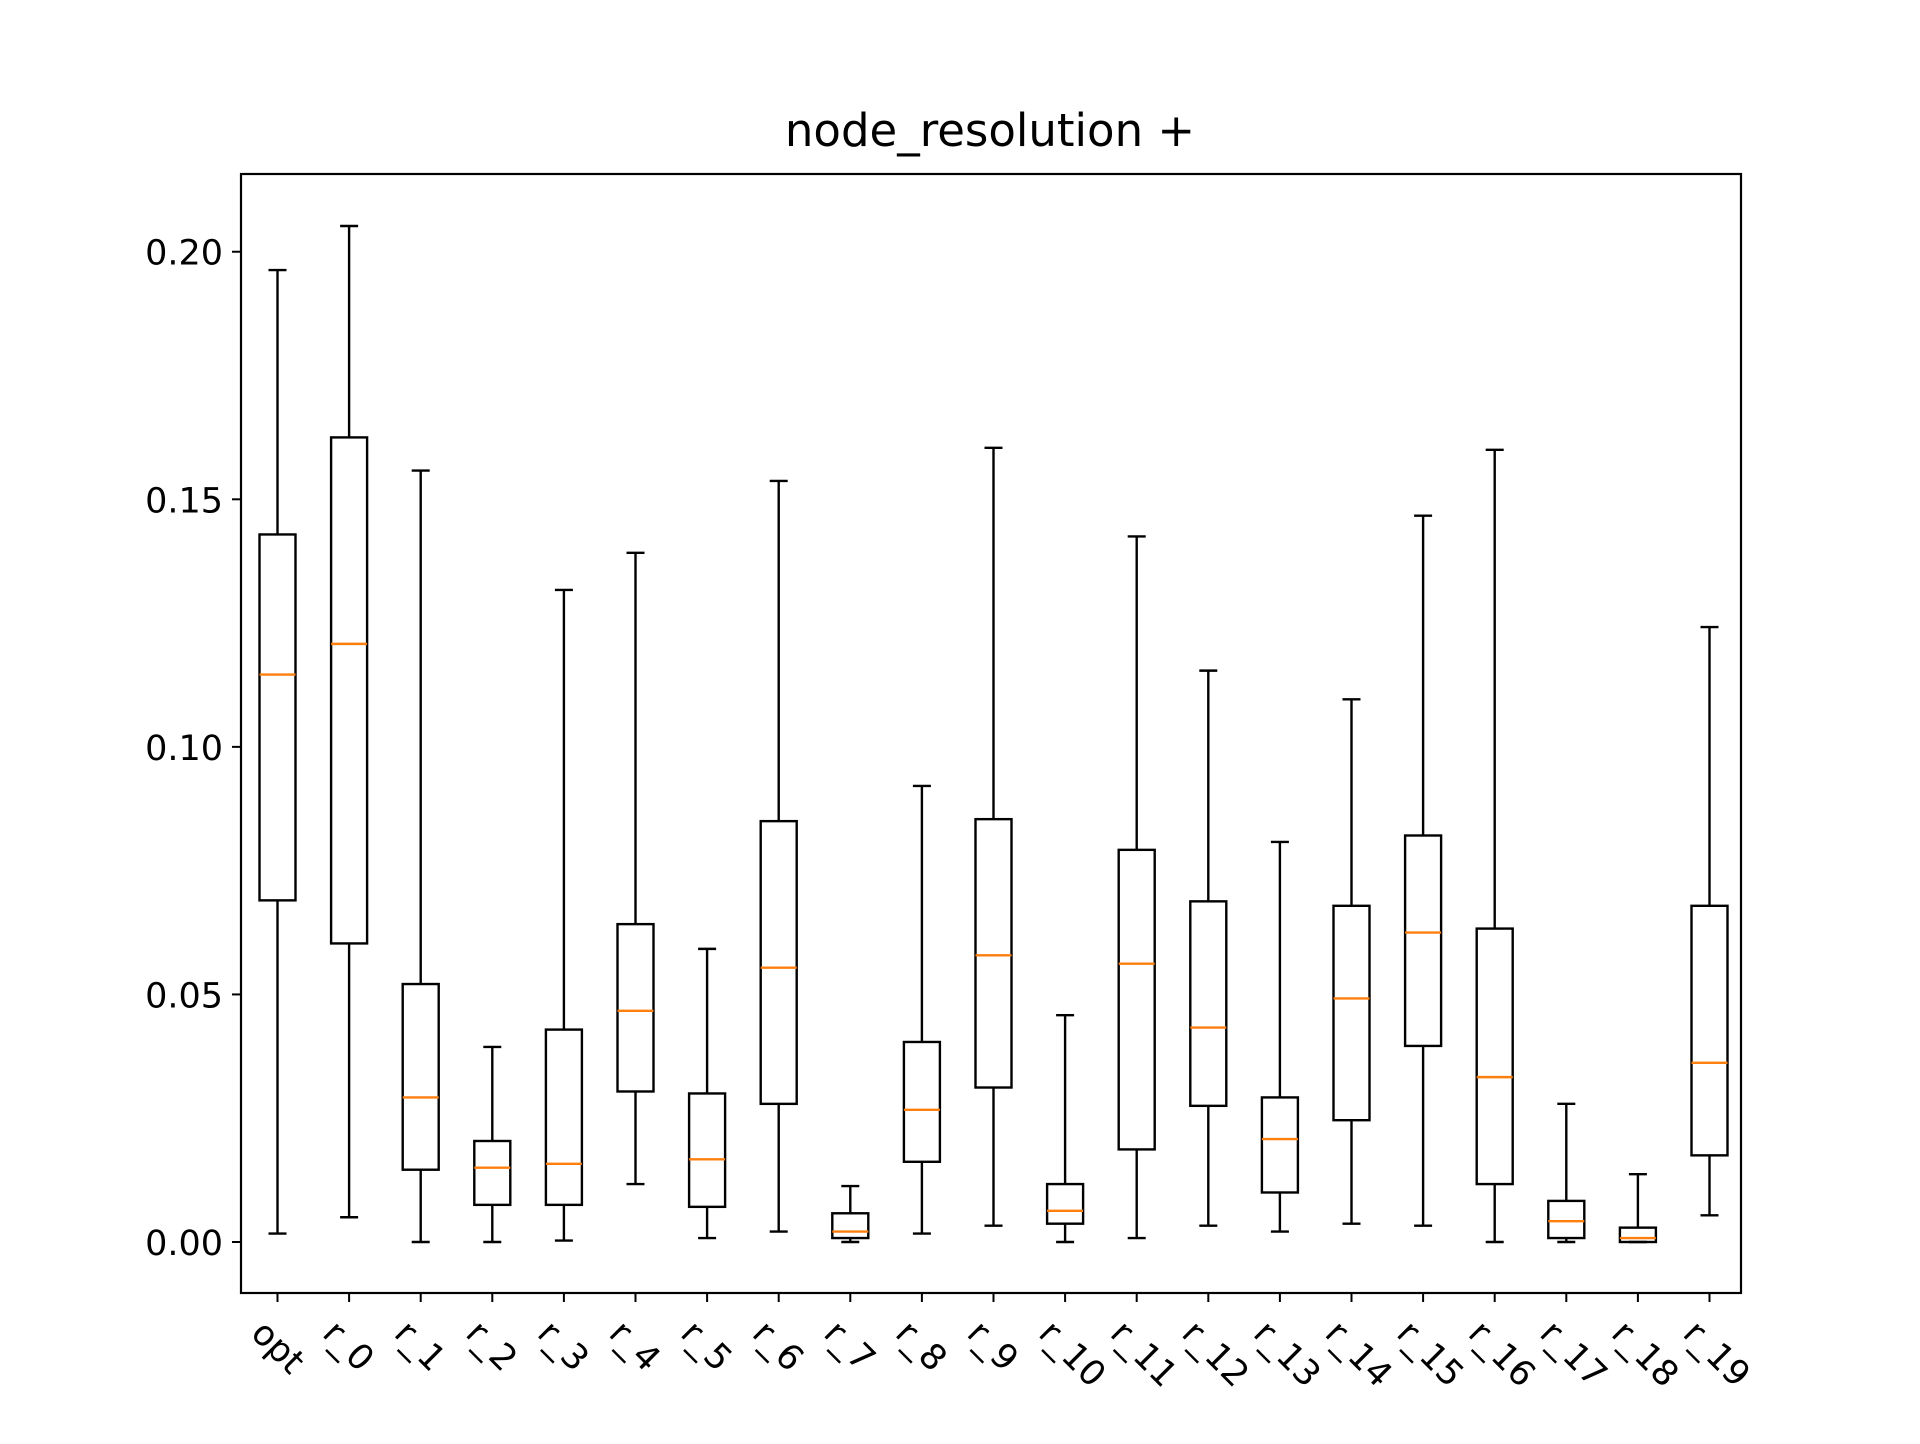 Image resolution: width=1920 pixels, height=1444 pixels. I want to click on y-tick-label: 0.10, so click(184, 749).